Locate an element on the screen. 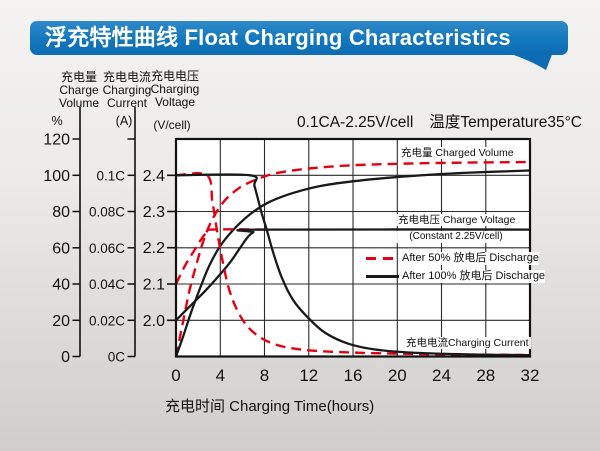 The height and width of the screenshot is (451, 600). left-axes is located at coordinates (107, 232).